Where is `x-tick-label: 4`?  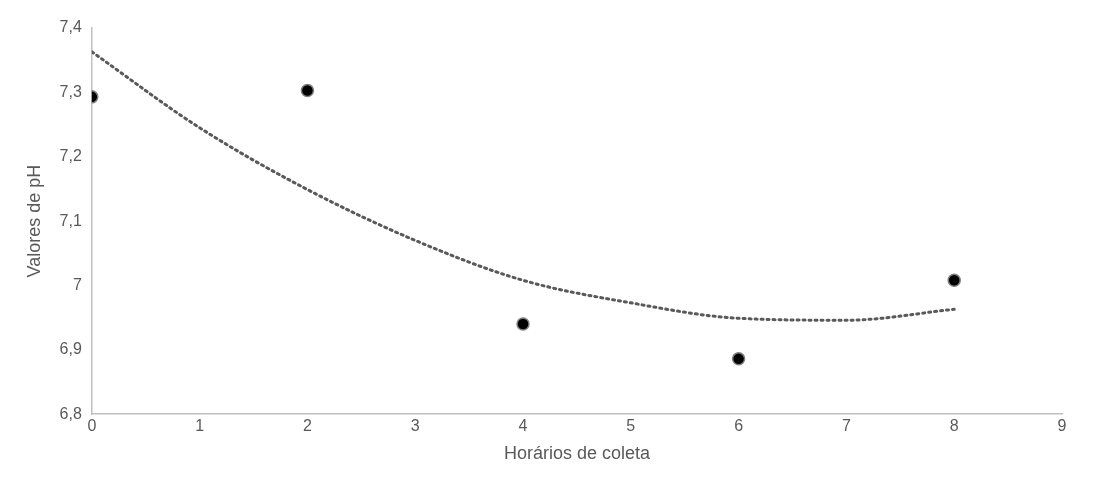 x-tick-label: 4 is located at coordinates (523, 426).